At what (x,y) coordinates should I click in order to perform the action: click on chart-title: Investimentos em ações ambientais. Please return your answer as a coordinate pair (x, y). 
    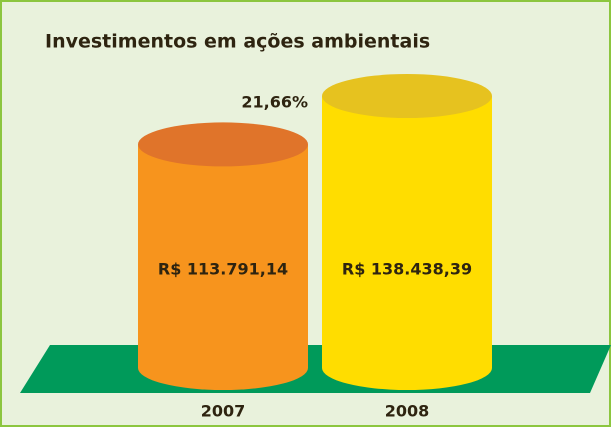
    Looking at the image, I should click on (237, 42).